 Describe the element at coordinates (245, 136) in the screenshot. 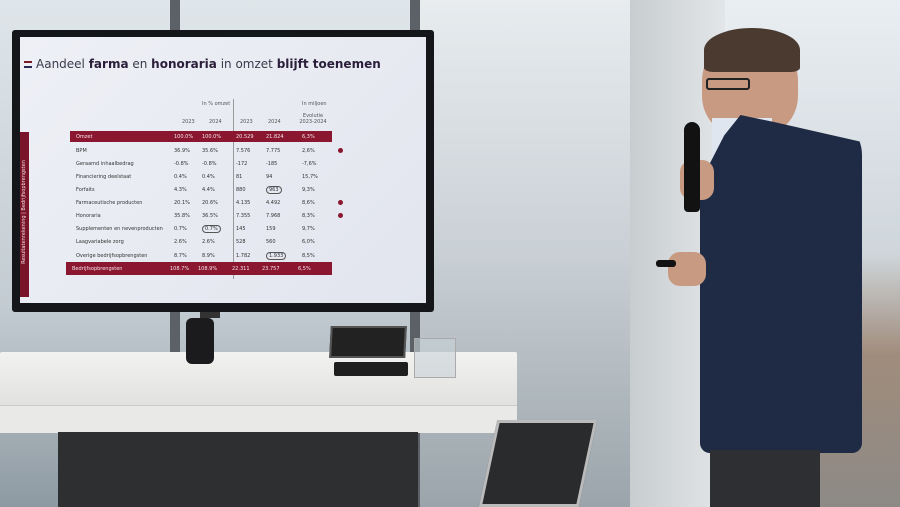

I see `cell-v2023: 20.529` at that location.